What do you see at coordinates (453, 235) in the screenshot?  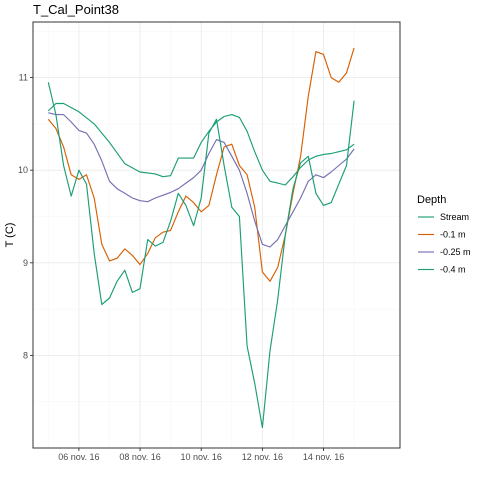 I see `legend-label-1: -0.1 m` at bounding box center [453, 235].